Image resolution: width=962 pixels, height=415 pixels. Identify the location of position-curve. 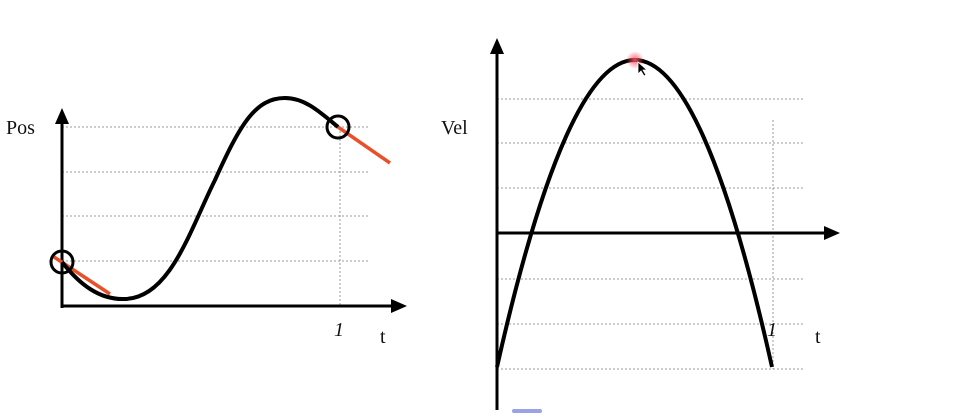
(200, 198).